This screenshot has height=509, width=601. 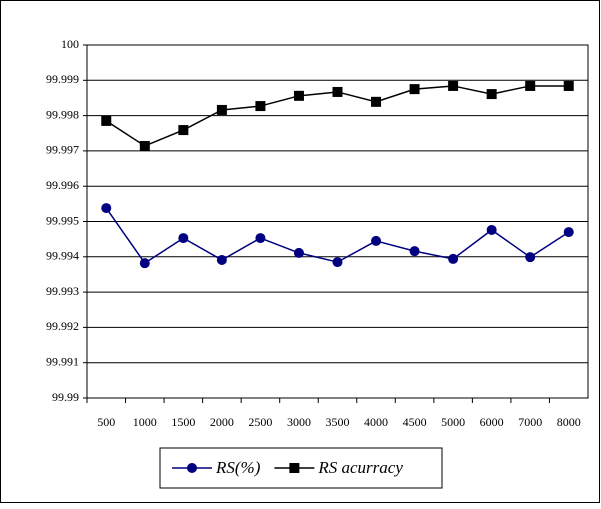 What do you see at coordinates (260, 422) in the screenshot?
I see `x-tick-label: 2500` at bounding box center [260, 422].